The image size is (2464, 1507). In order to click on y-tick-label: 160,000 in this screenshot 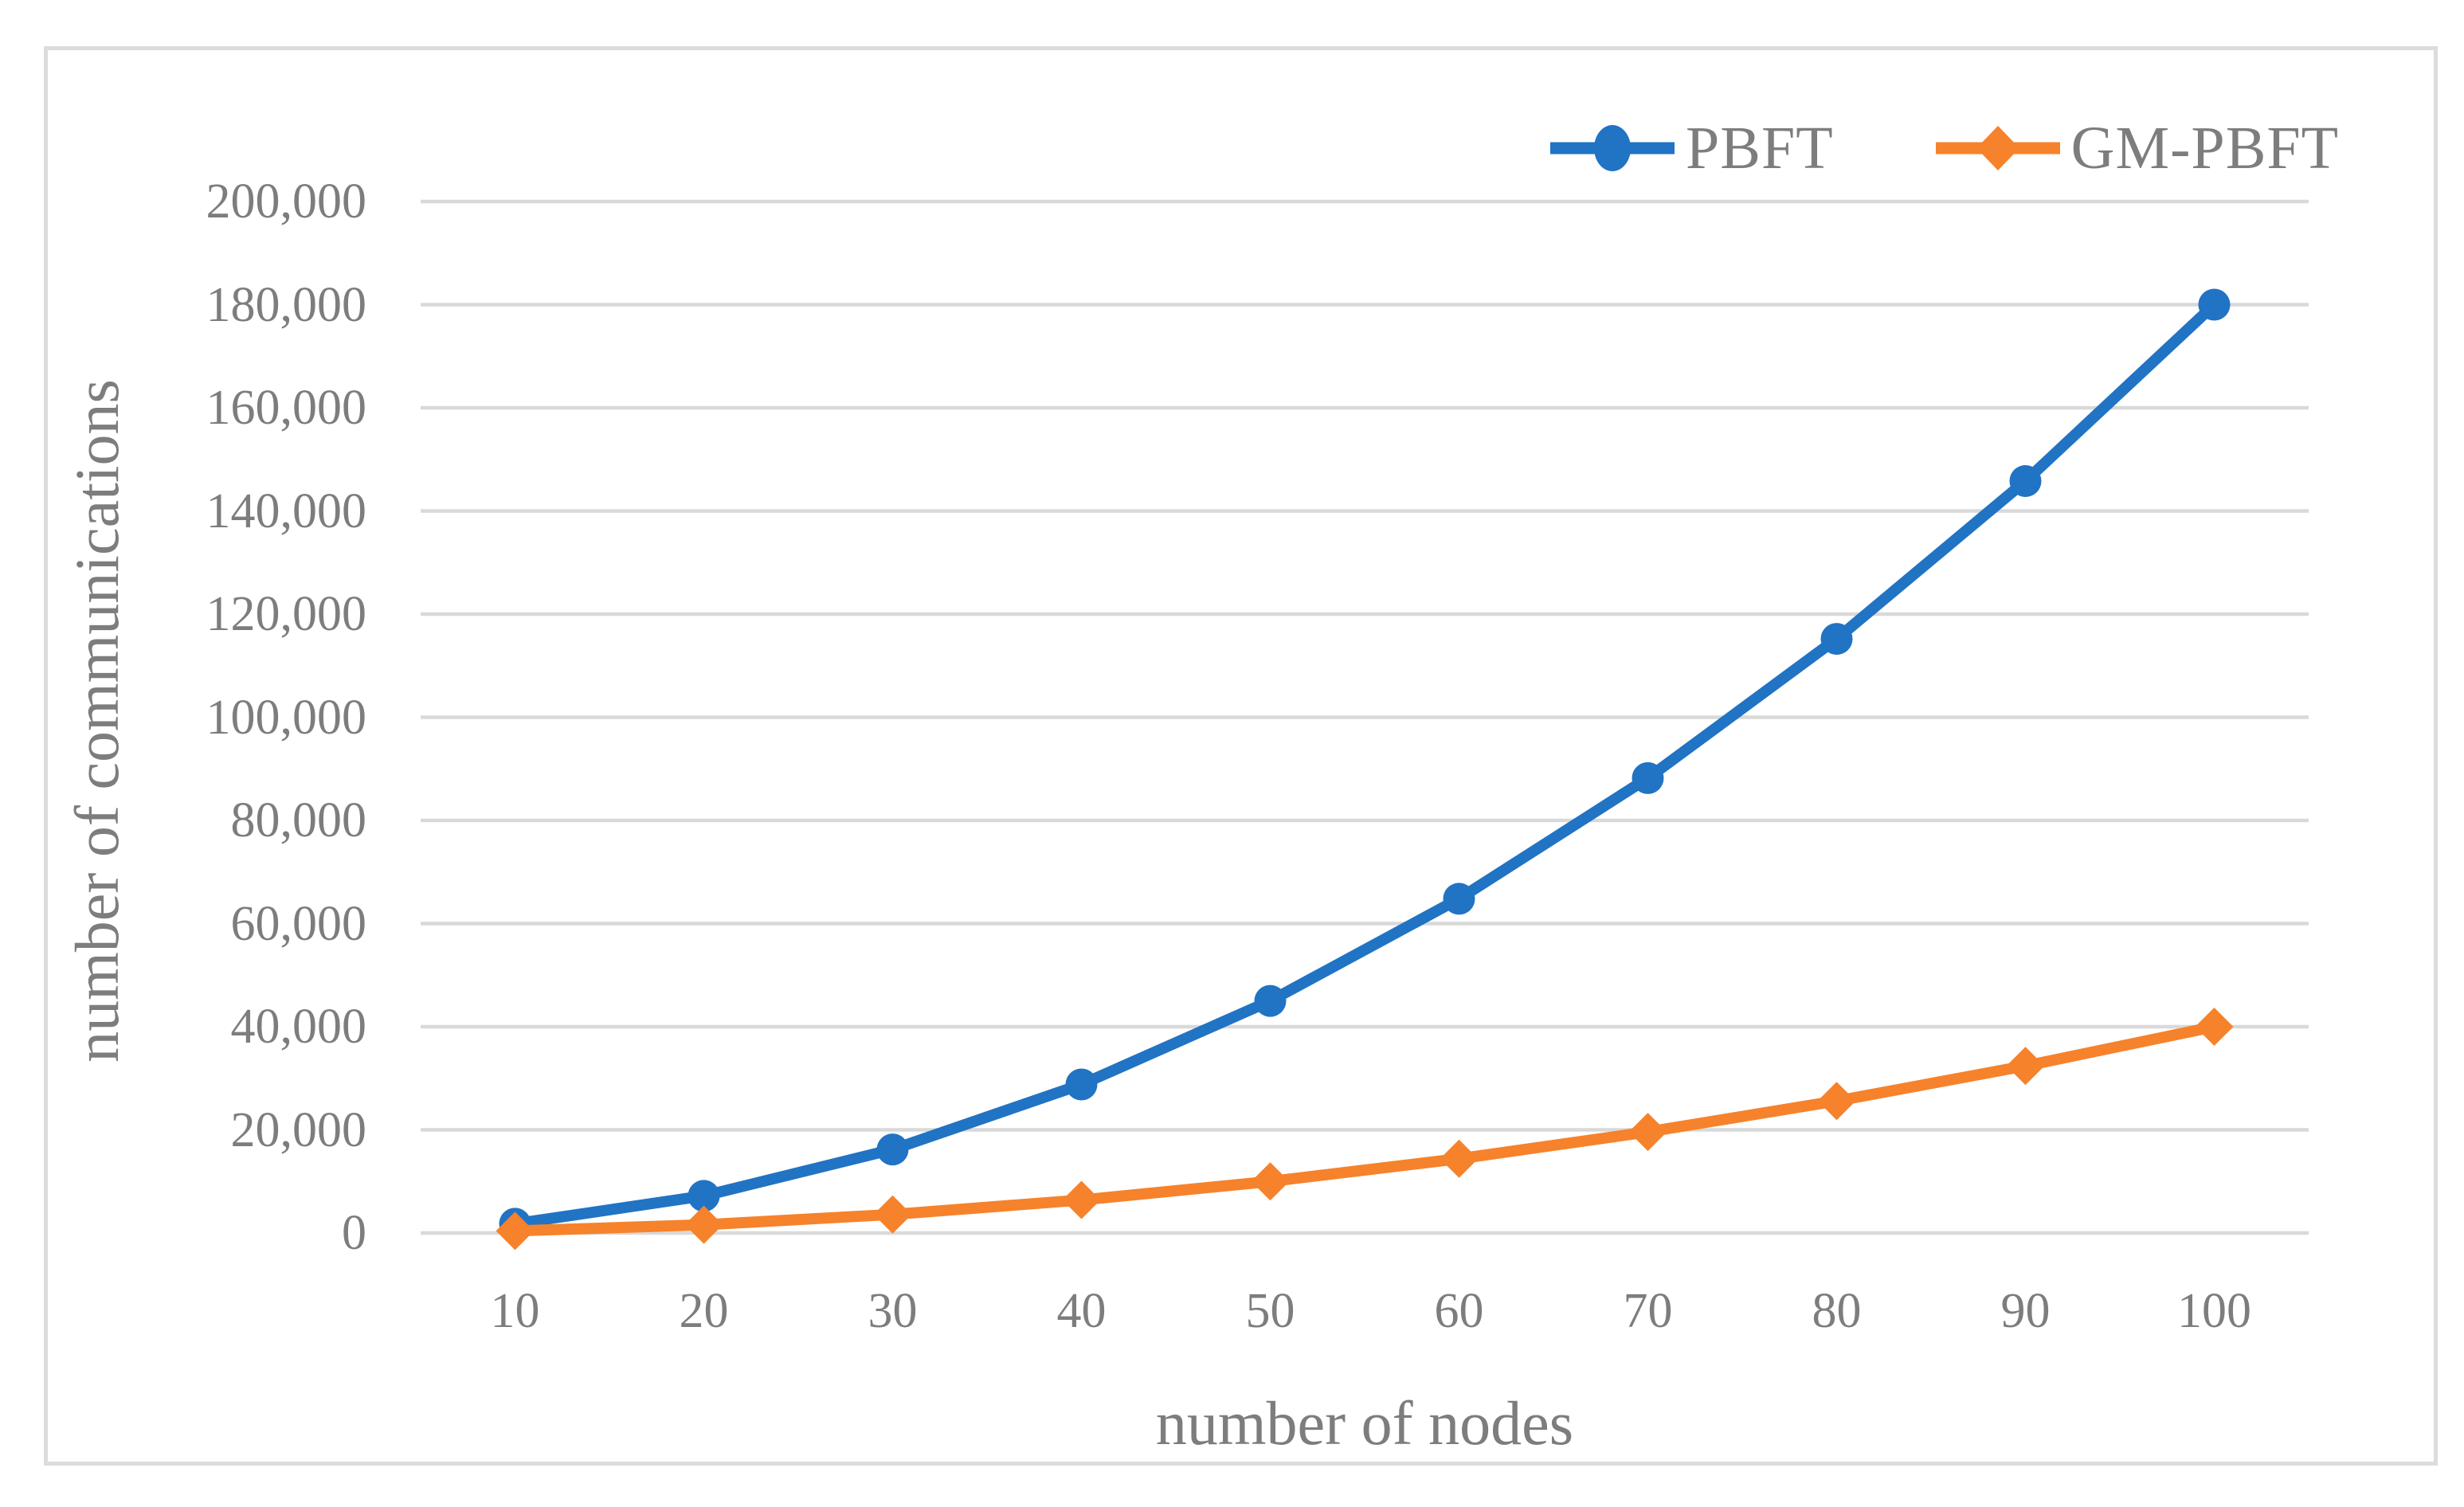, I will do `click(286, 408)`.